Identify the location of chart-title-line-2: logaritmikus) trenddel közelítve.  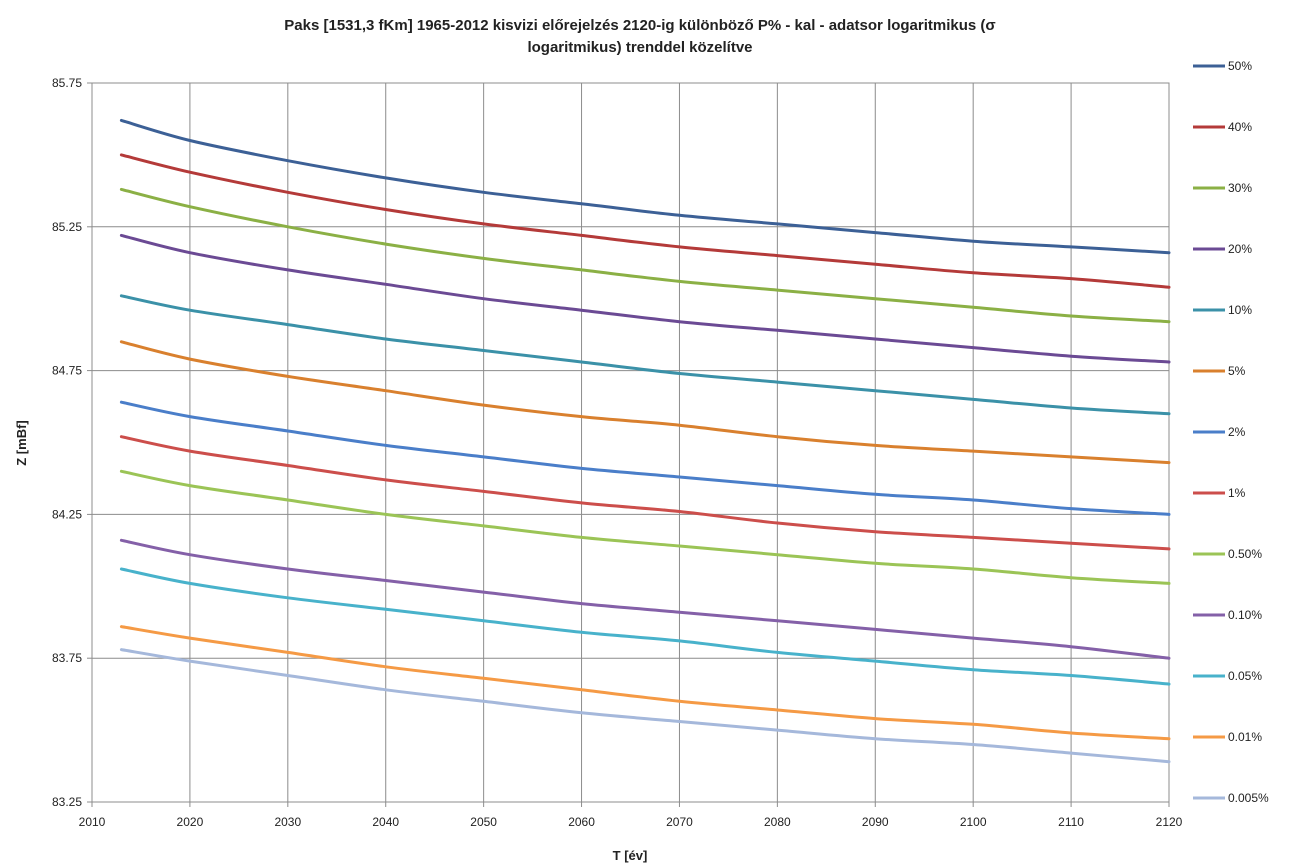
(639, 47).